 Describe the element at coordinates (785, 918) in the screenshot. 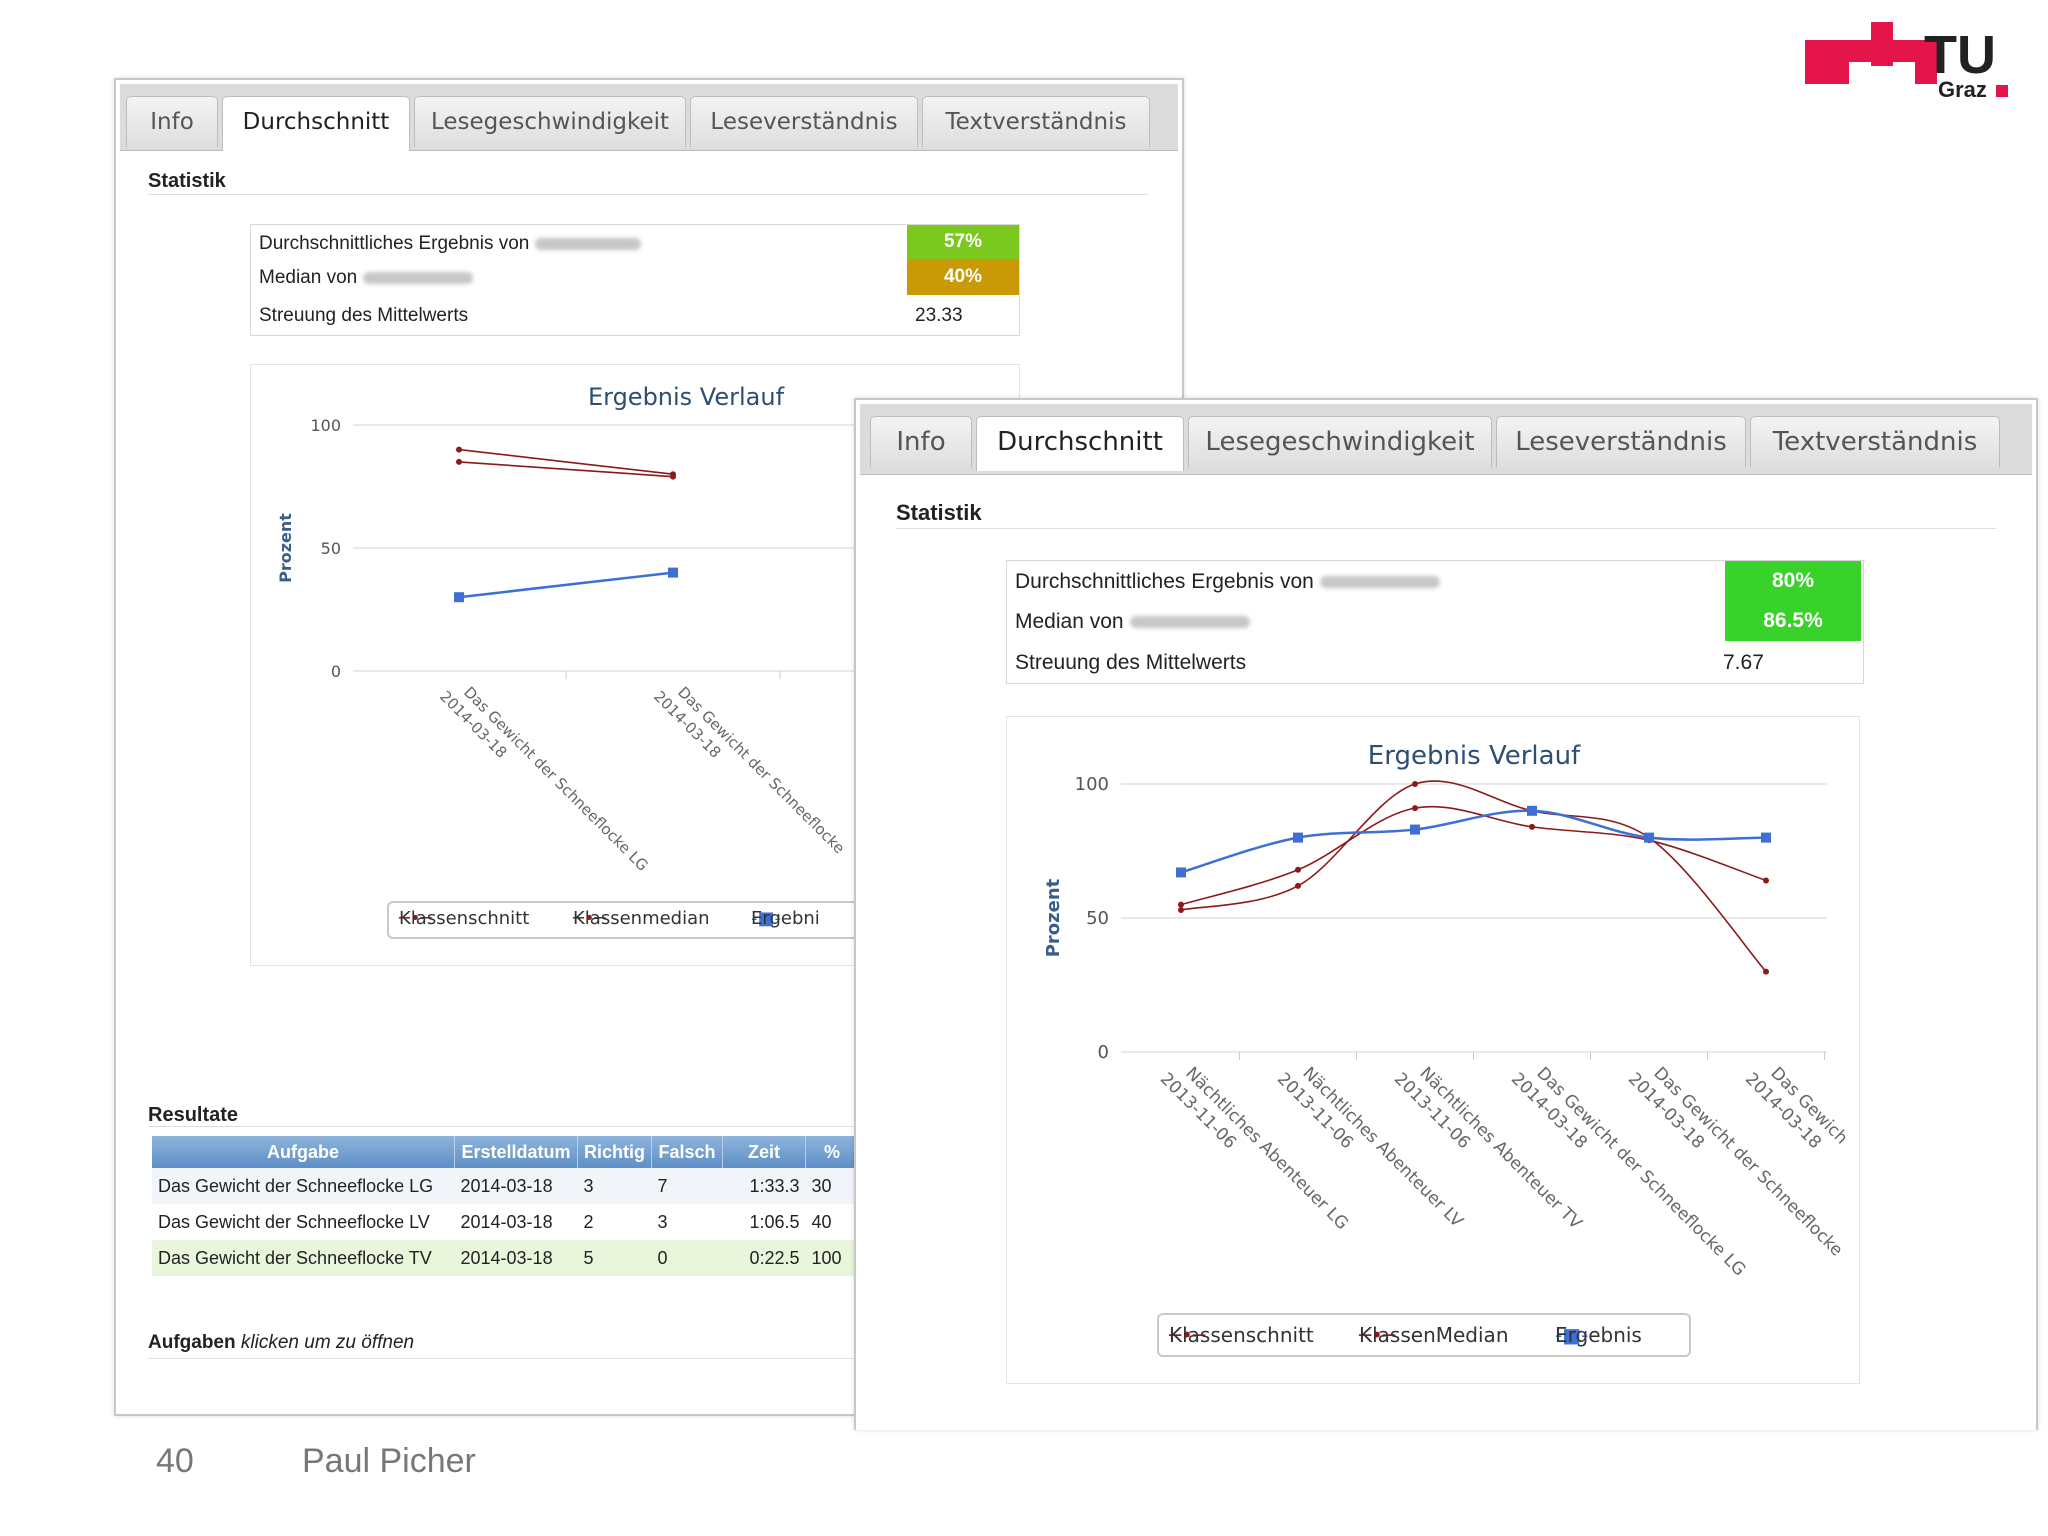

I see `legend-ergebnis: Ergebni` at that location.